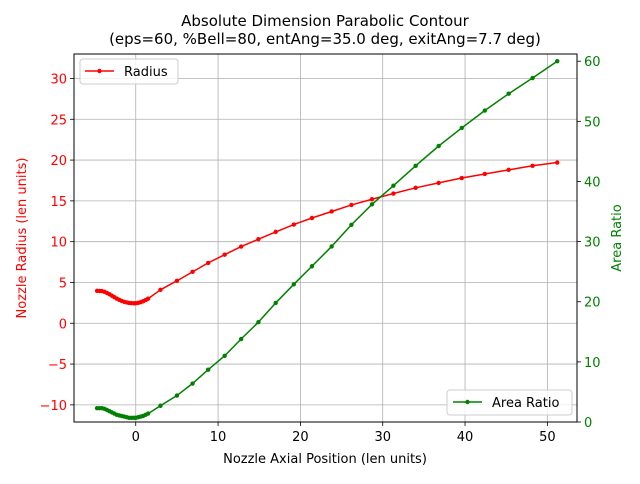 This screenshot has width=640, height=484. What do you see at coordinates (525, 403) in the screenshot?
I see `legend-area-ratio-label: Area Ratio` at bounding box center [525, 403].